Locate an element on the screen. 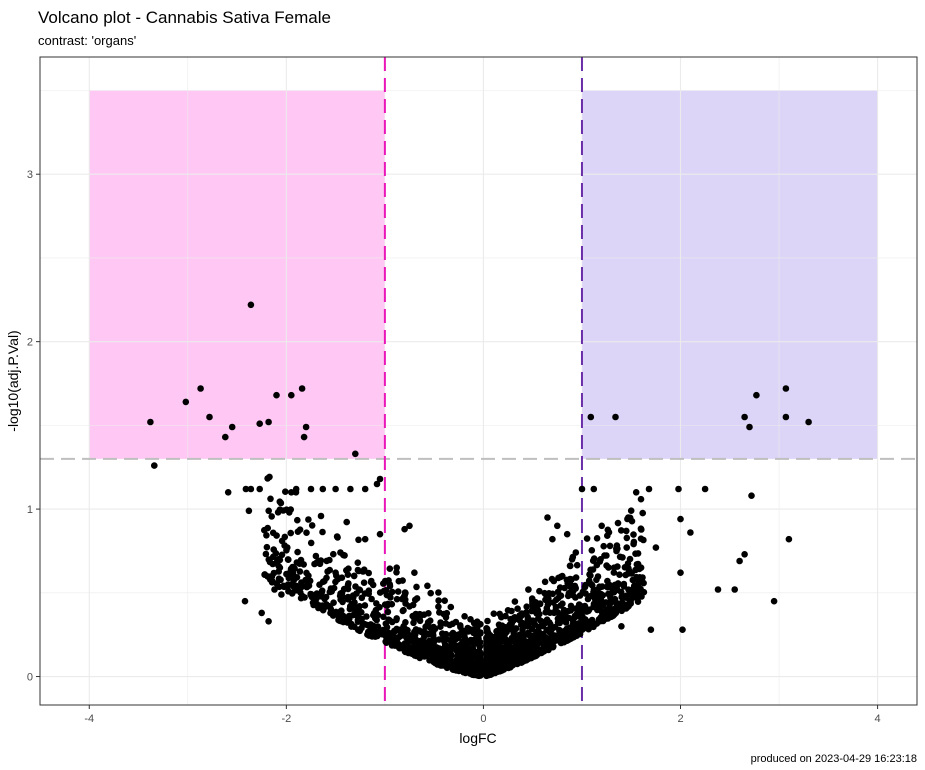  y-tick-label: 1 is located at coordinates (30, 510).